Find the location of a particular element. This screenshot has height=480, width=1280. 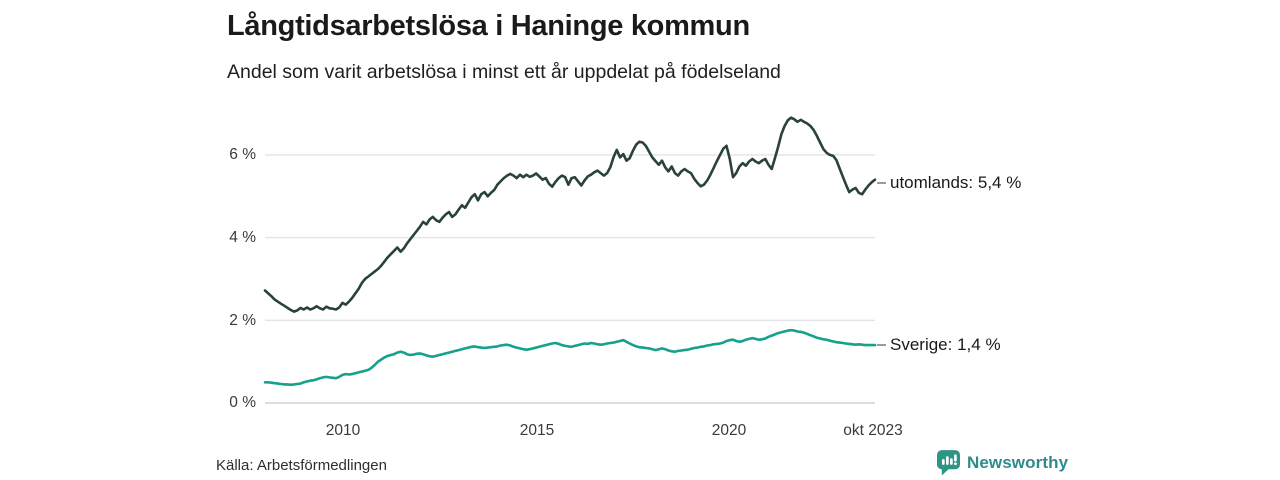

newsworthy-brand-name: Newsworthy is located at coordinates (1018, 462).